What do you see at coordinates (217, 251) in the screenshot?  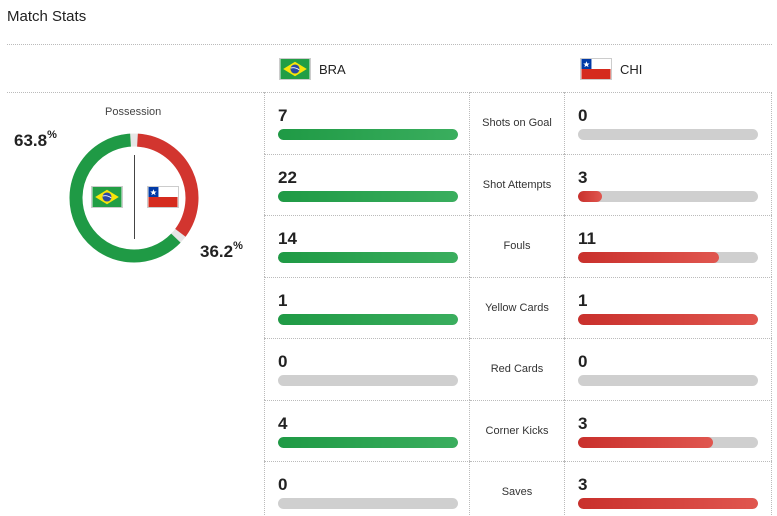 I see `possession-away-number: 36.2` at bounding box center [217, 251].